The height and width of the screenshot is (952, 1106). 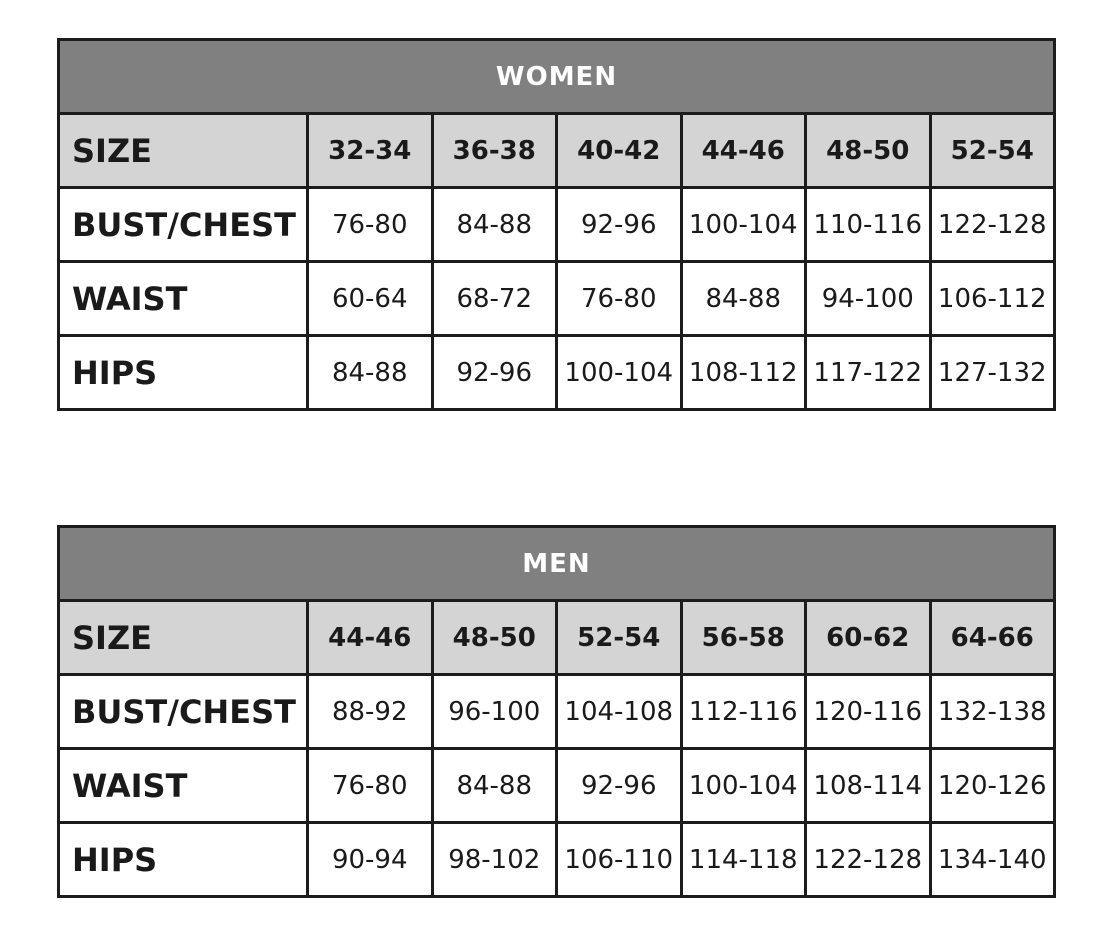 What do you see at coordinates (619, 711) in the screenshot?
I see `measurement-cell: 104-108` at bounding box center [619, 711].